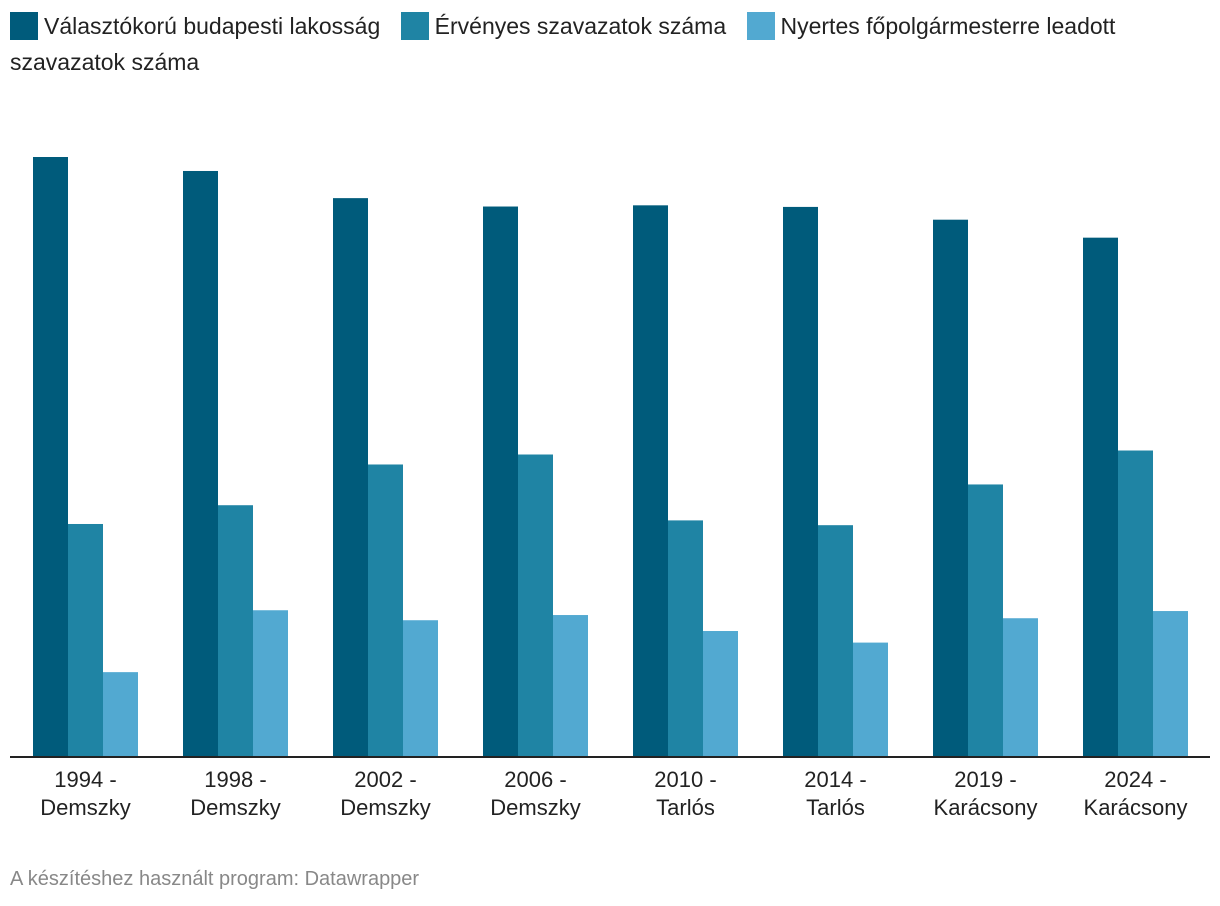  Describe the element at coordinates (385, 779) in the screenshot. I see `x-tick-label-line: 2002 -` at that location.